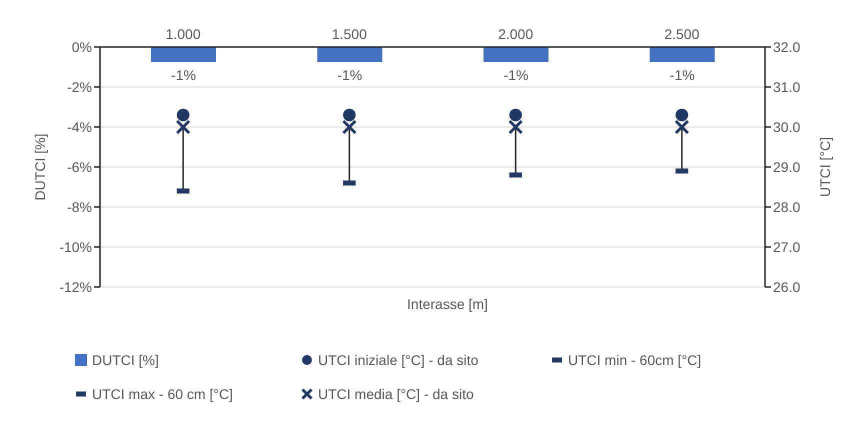 The image size is (845, 423). Describe the element at coordinates (786, 86) in the screenshot. I see `y2-tick-label: 31.0` at that location.